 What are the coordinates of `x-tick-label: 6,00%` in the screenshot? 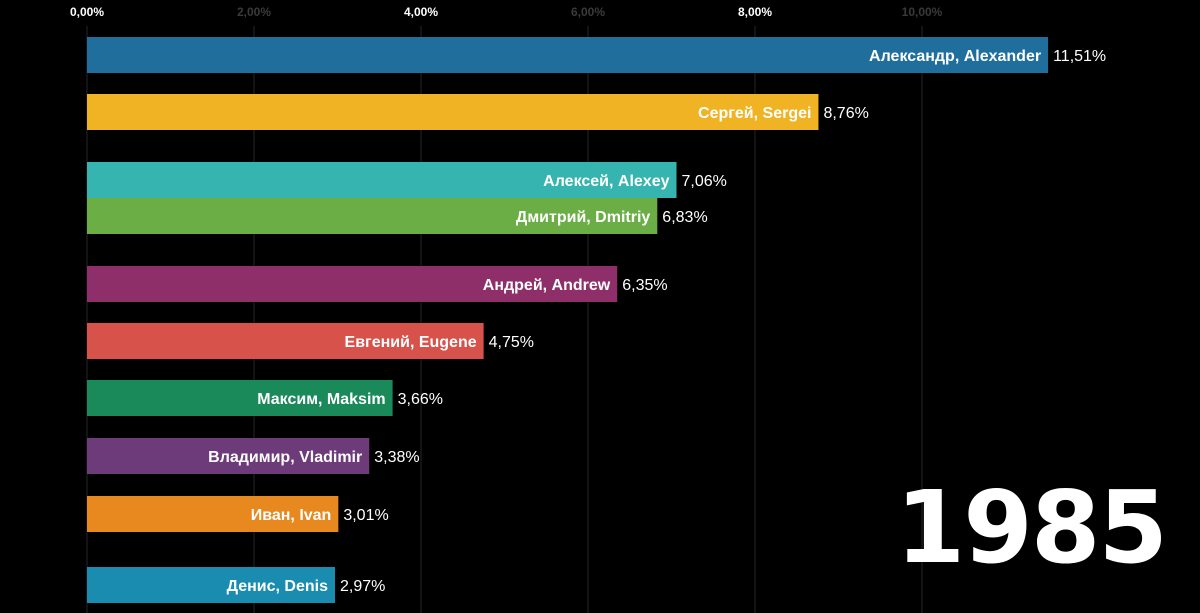 It's located at (588, 12).